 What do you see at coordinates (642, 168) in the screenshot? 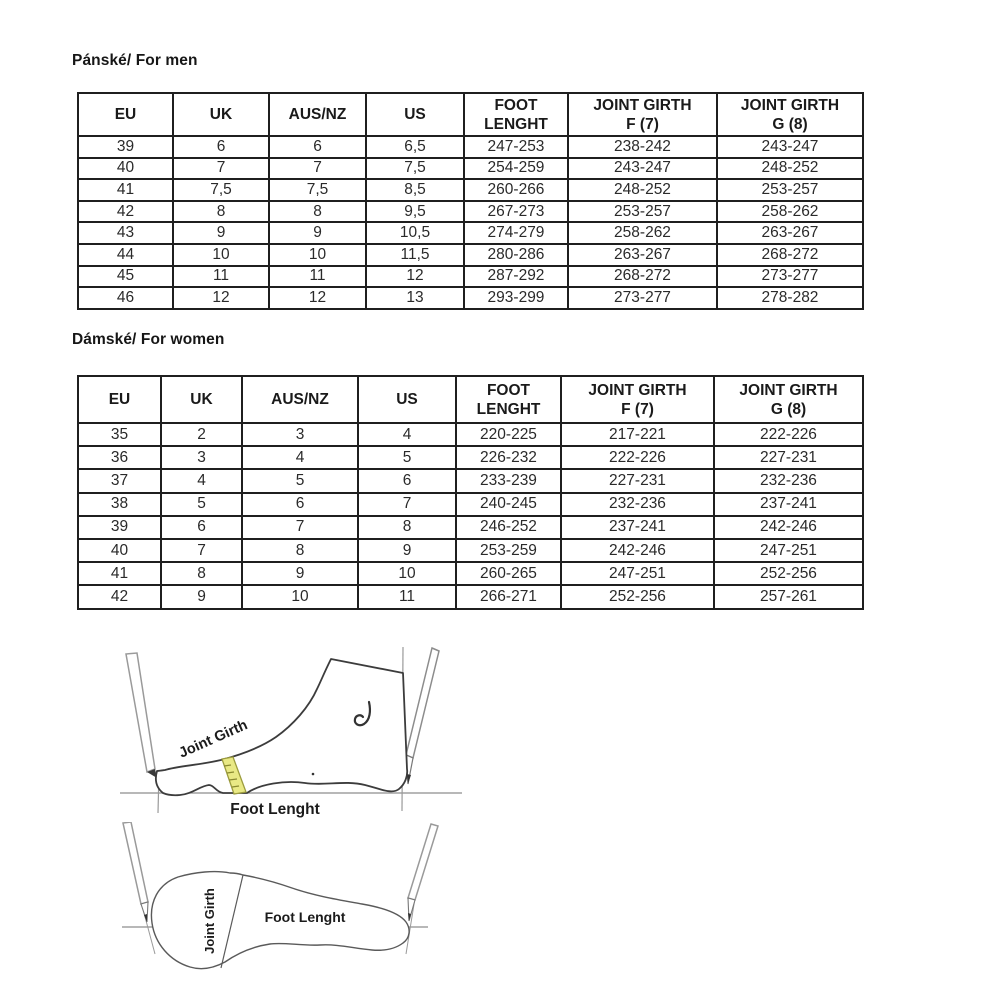
I see `size-cell: 243-247` at bounding box center [642, 168].